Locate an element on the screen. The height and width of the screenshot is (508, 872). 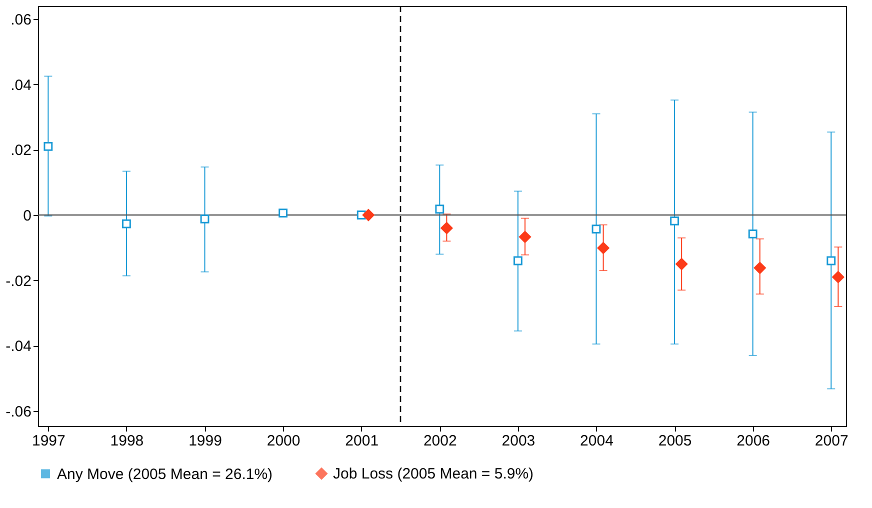
y-tick-label: .04 is located at coordinates (21, 85).